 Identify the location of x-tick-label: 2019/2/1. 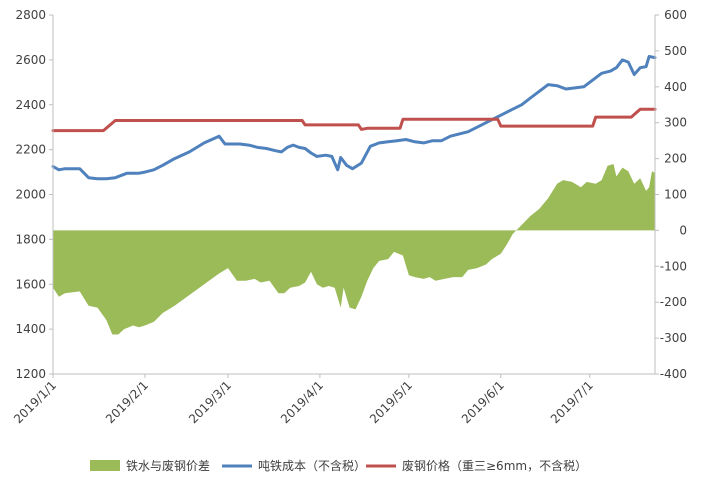
(127, 402).